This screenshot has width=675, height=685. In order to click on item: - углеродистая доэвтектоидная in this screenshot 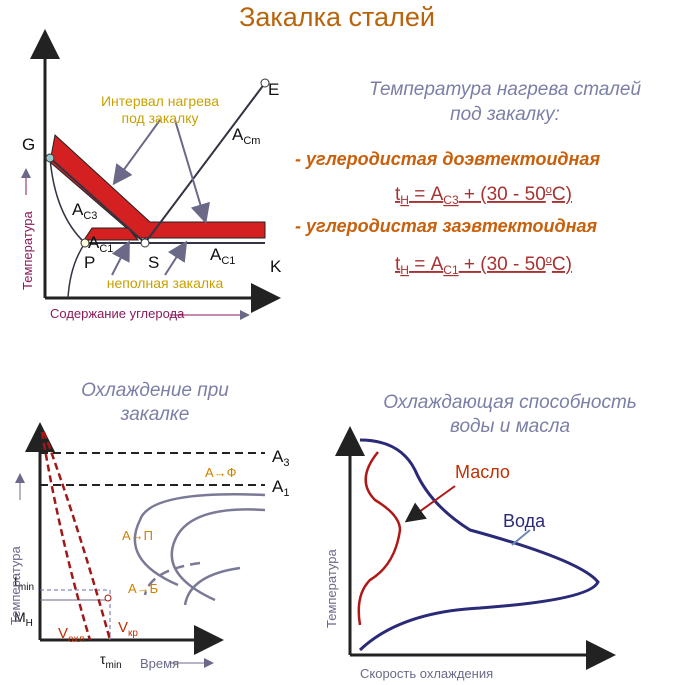, I will do `click(447, 159)`.